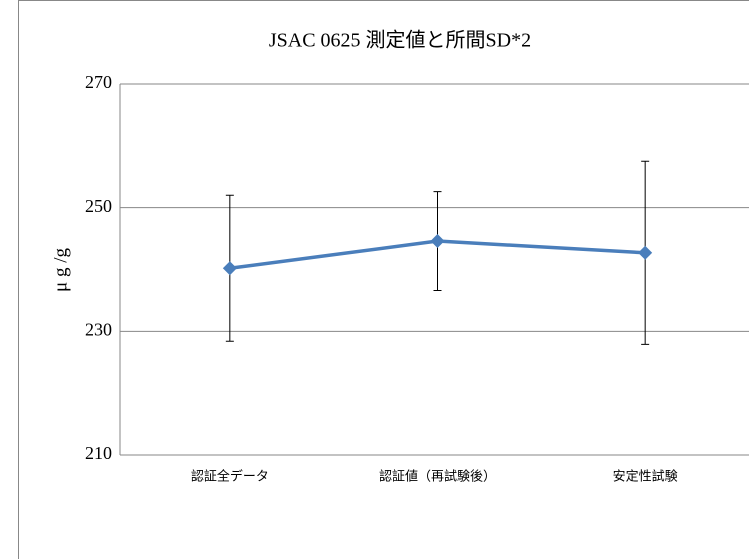  I want to click on y-tick-label: 210, so click(98, 453).